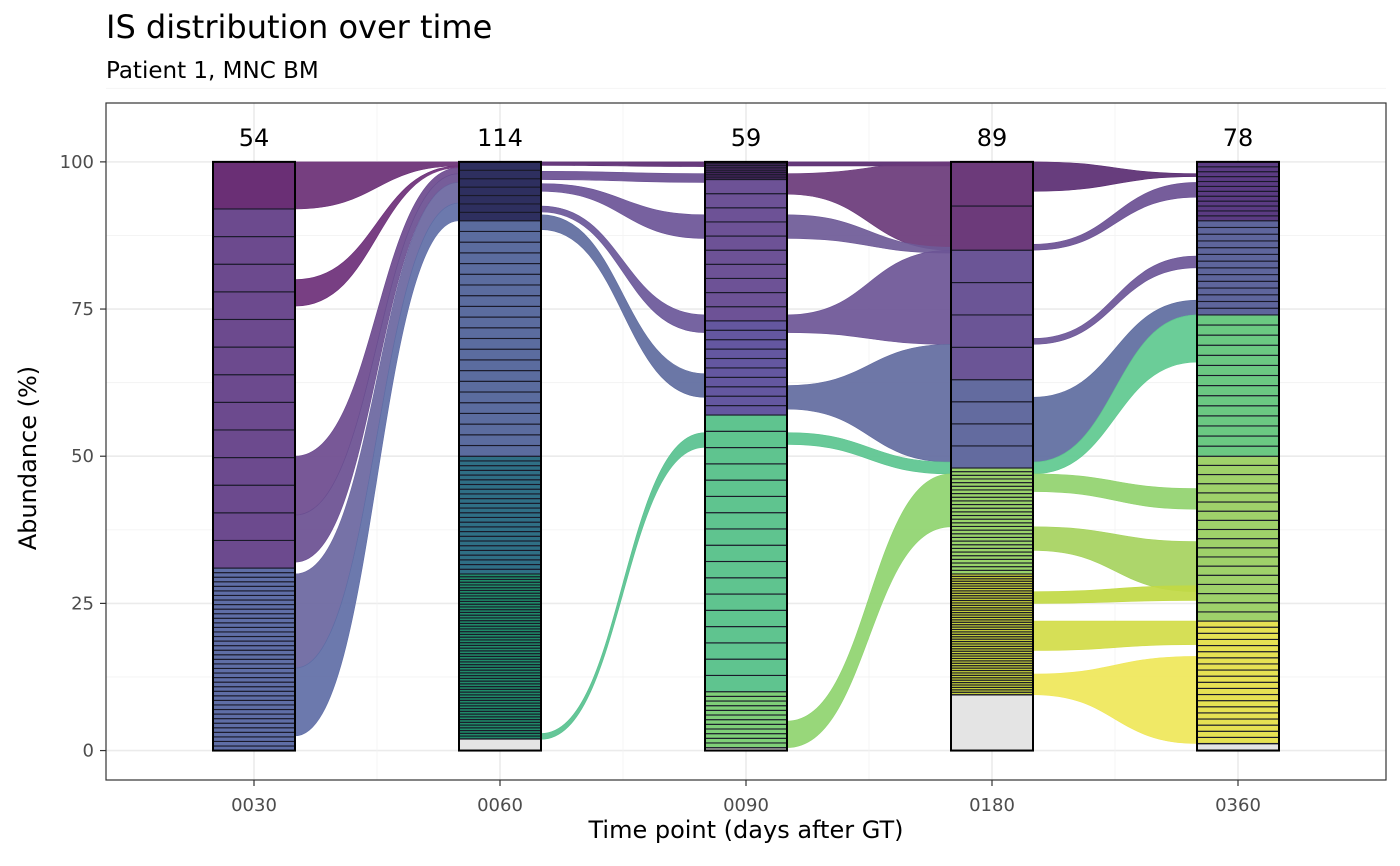 Image resolution: width=1400 pixels, height=866 pixels. Describe the element at coordinates (992, 805) in the screenshot. I see `x-tick-label: 0180` at that location.